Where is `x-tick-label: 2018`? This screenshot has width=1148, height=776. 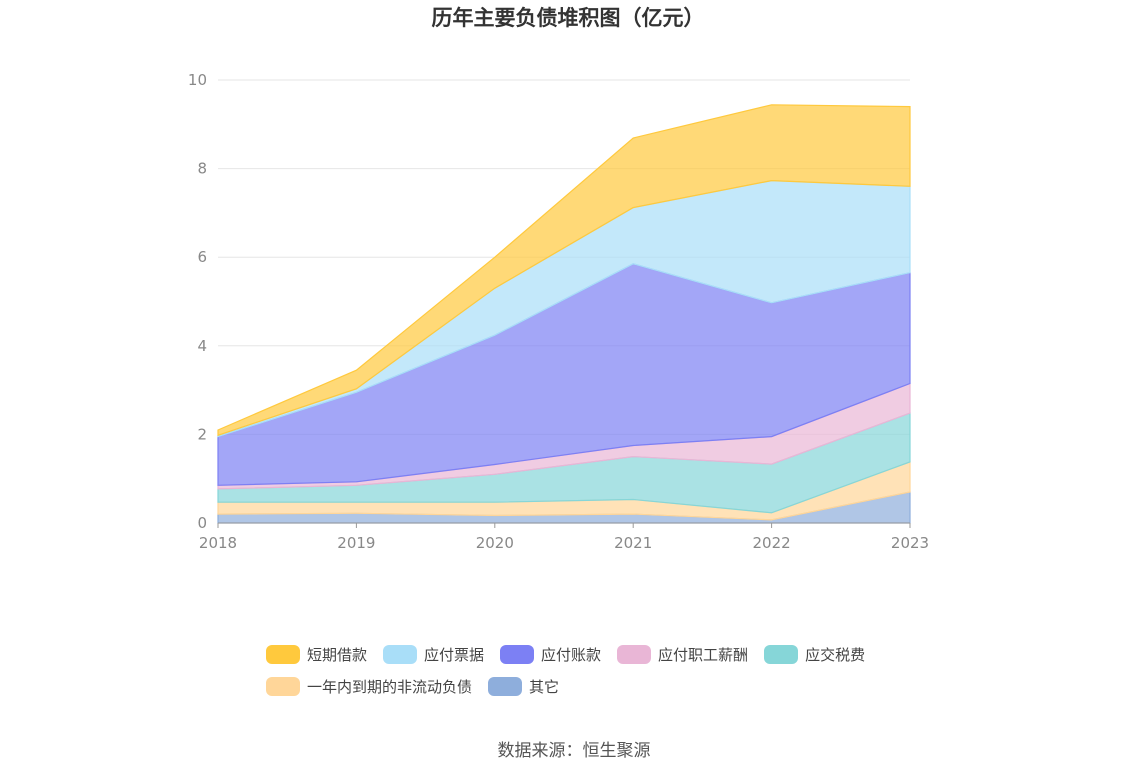
x-tick-label: 2018 is located at coordinates (218, 543).